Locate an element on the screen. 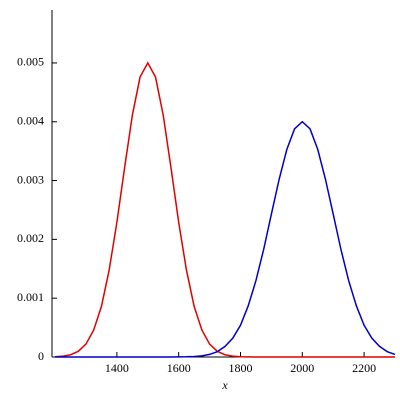  y-tick-label: 0 is located at coordinates (41, 356).